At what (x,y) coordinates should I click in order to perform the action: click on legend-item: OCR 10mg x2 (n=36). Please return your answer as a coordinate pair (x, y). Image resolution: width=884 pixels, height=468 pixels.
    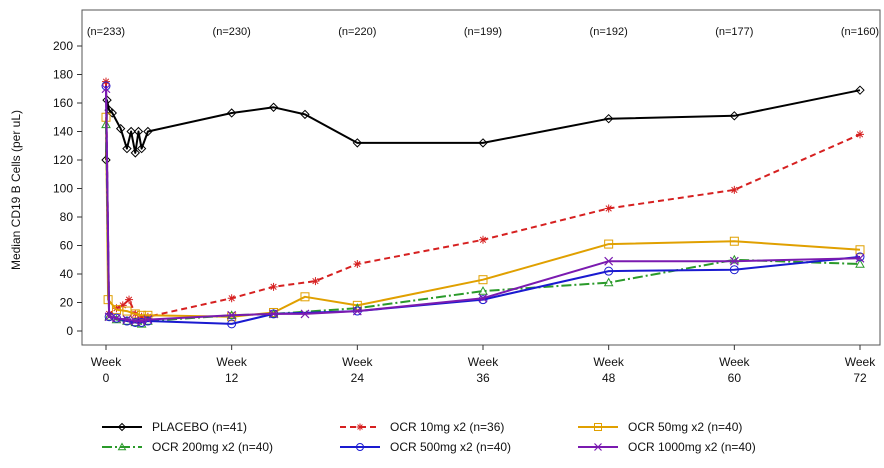
    Looking at the image, I should click on (421, 427).